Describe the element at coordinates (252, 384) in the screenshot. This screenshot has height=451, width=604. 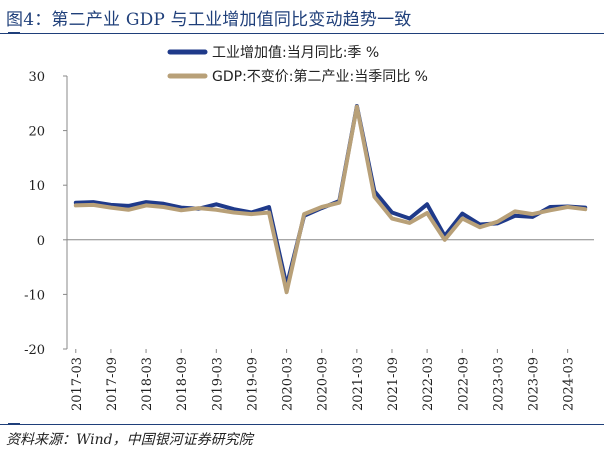
I see `x-tick-label: 2019-09` at that location.